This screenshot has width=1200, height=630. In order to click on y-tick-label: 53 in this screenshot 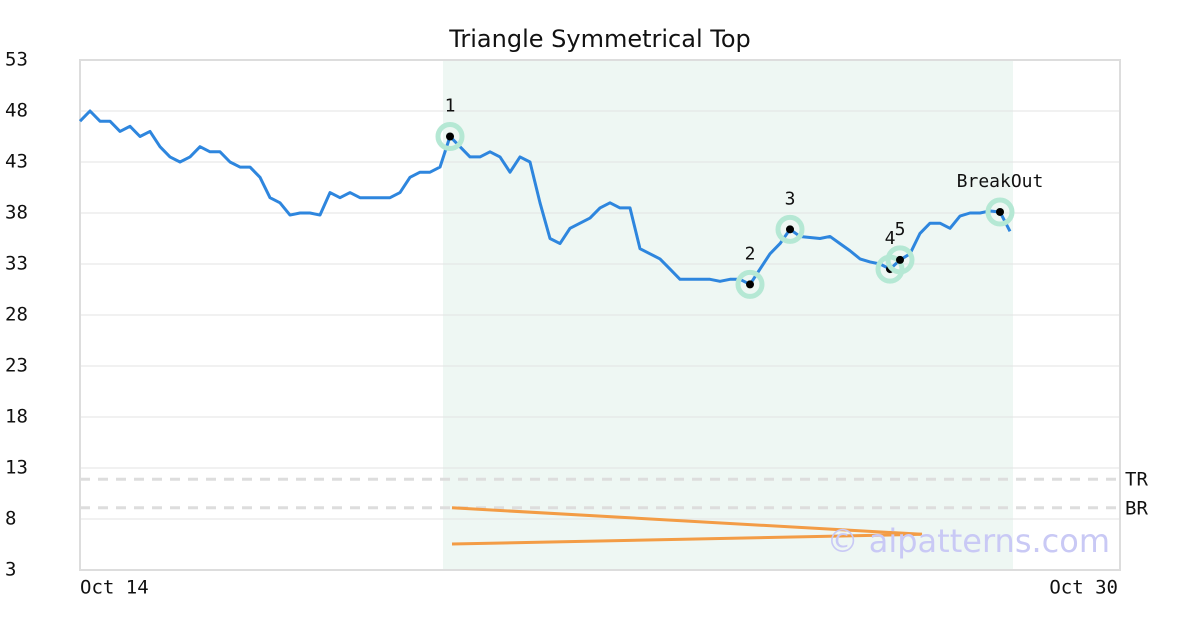, I will do `click(16, 60)`.